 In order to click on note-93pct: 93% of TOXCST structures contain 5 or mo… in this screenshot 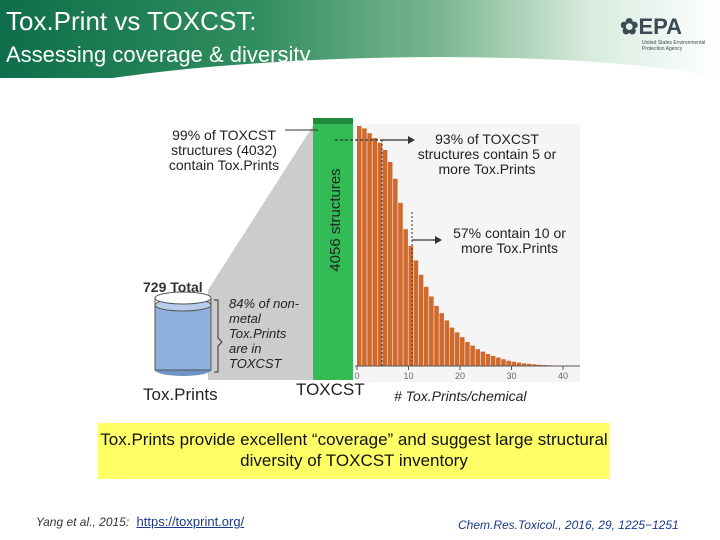, I will do `click(487, 154)`.